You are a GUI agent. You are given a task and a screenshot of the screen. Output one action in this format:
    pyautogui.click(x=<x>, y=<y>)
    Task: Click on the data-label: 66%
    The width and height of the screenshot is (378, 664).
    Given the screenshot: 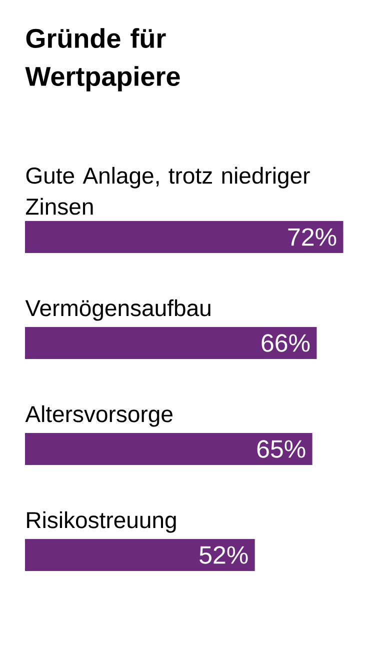 What is the action you would take?
    pyautogui.click(x=286, y=343)
    